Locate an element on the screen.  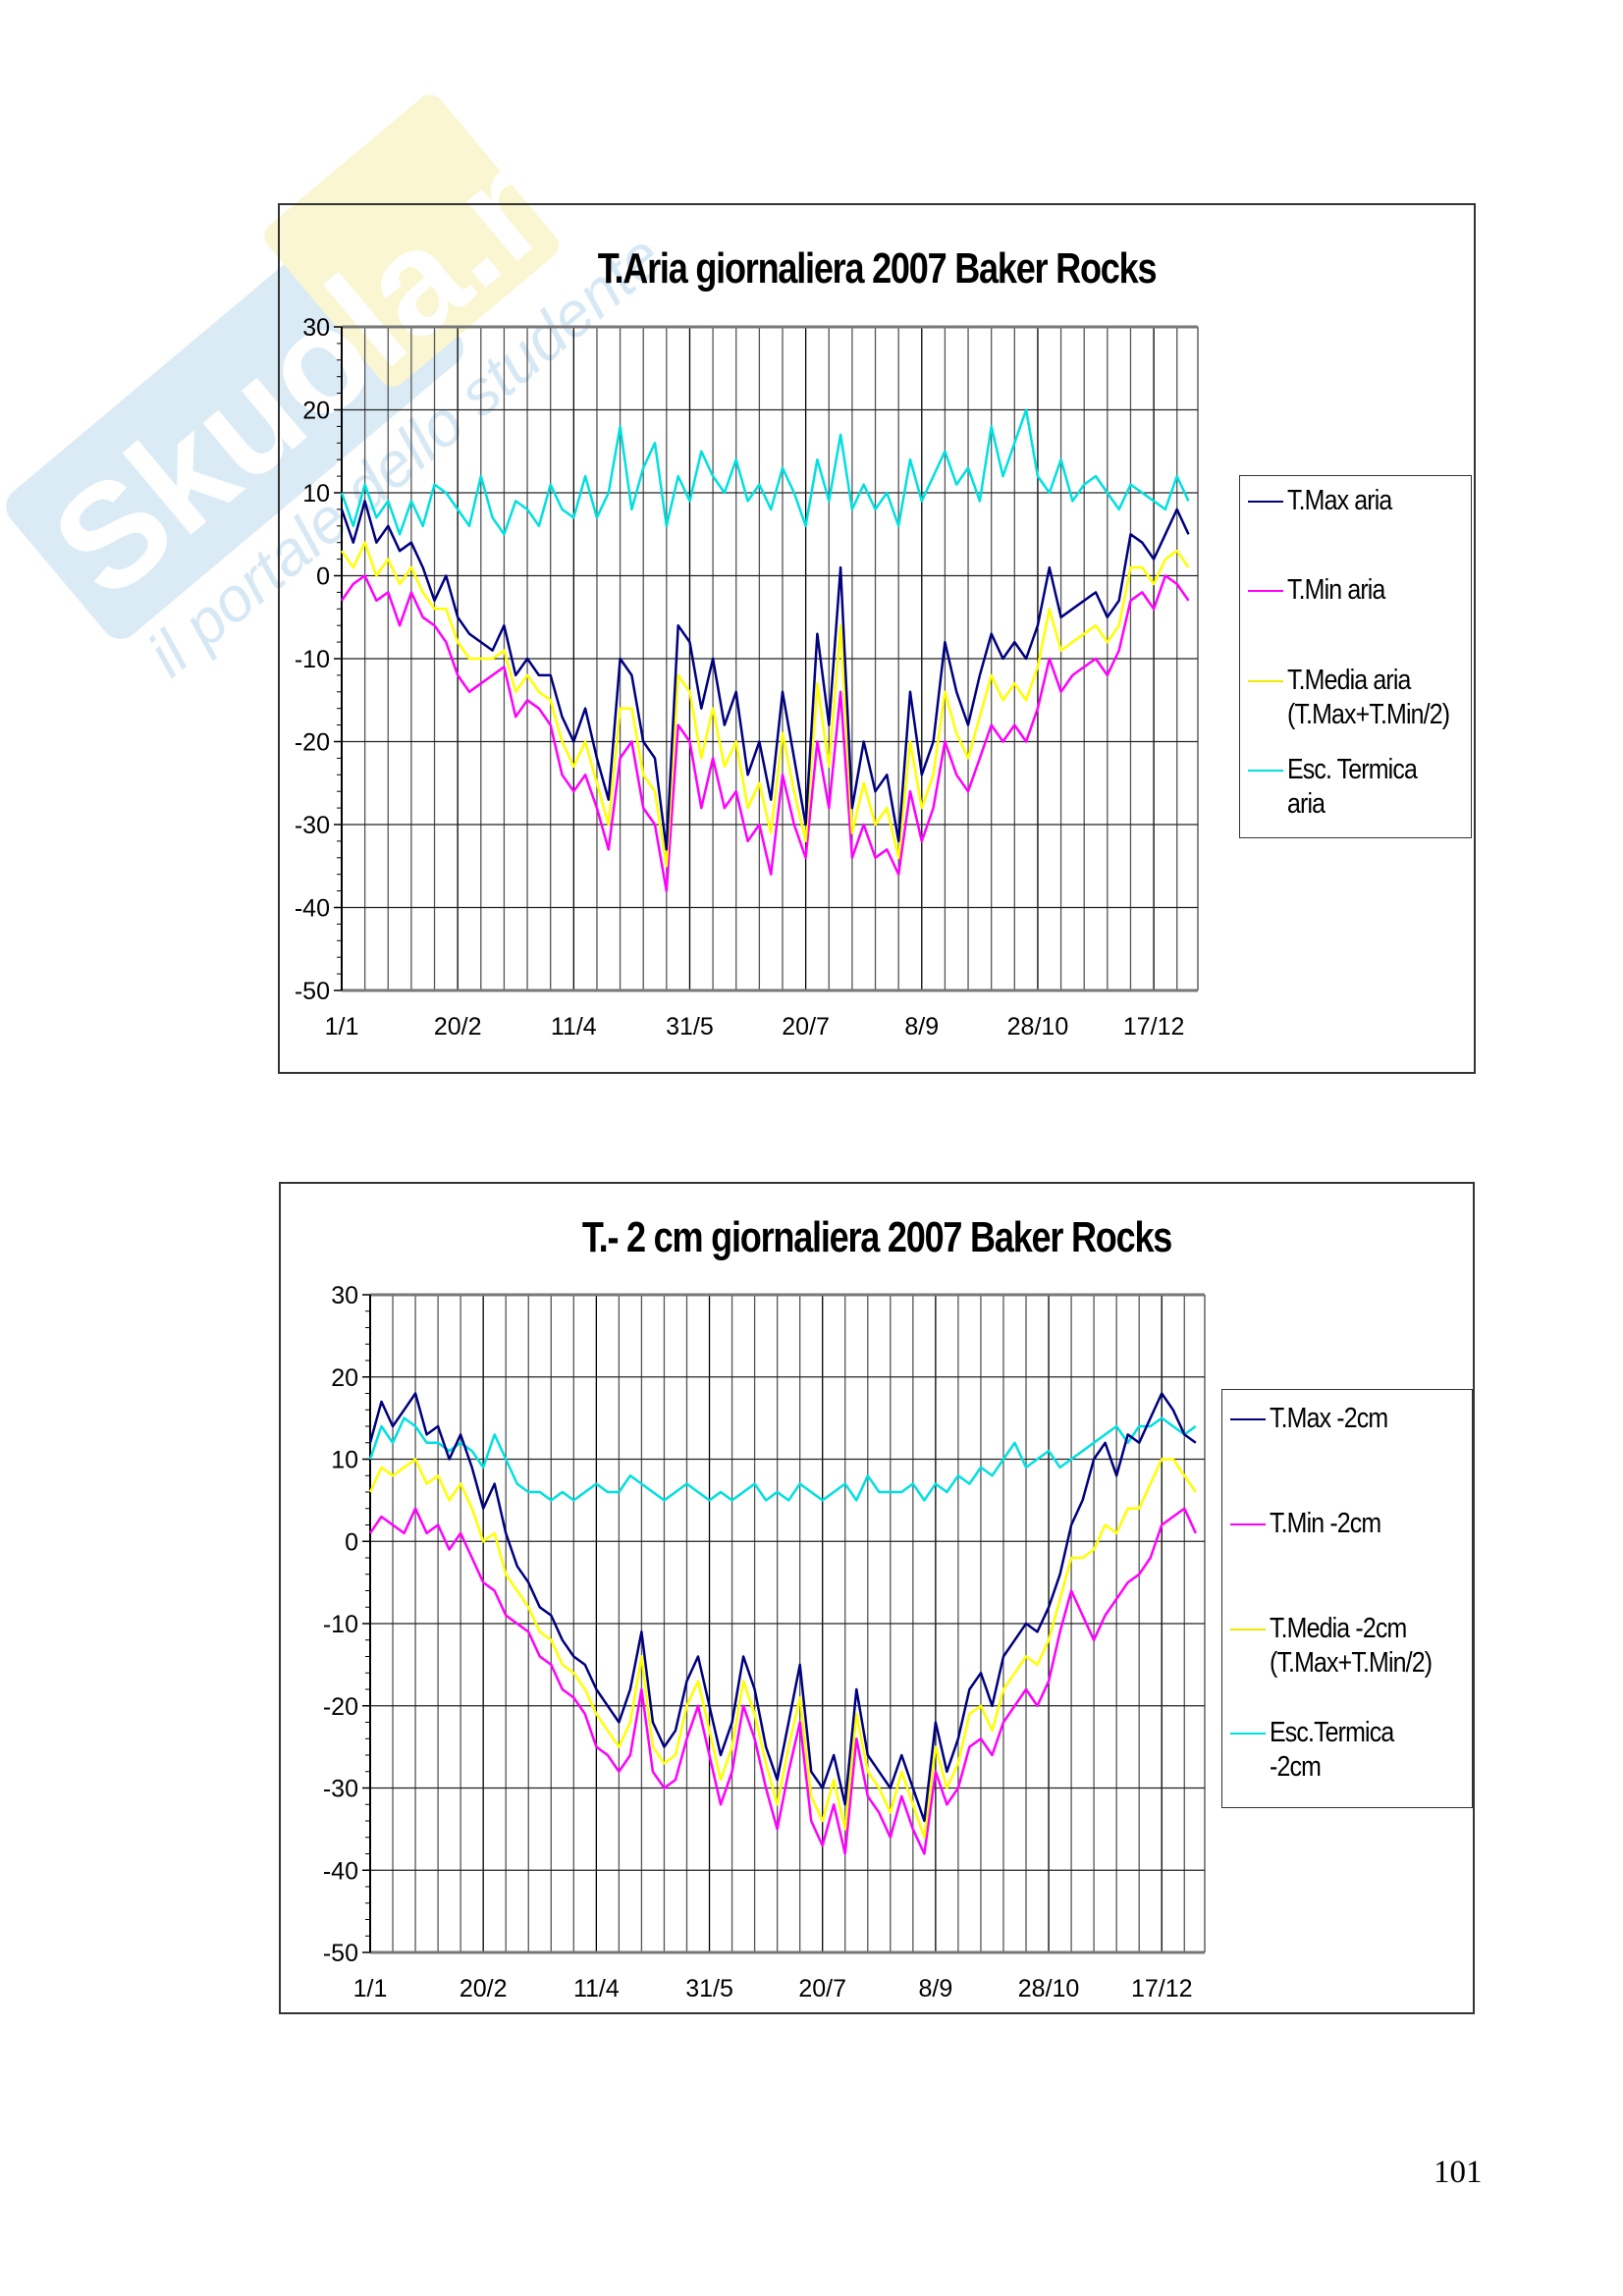
legend-label: T.Min aria is located at coordinates (1336, 590).